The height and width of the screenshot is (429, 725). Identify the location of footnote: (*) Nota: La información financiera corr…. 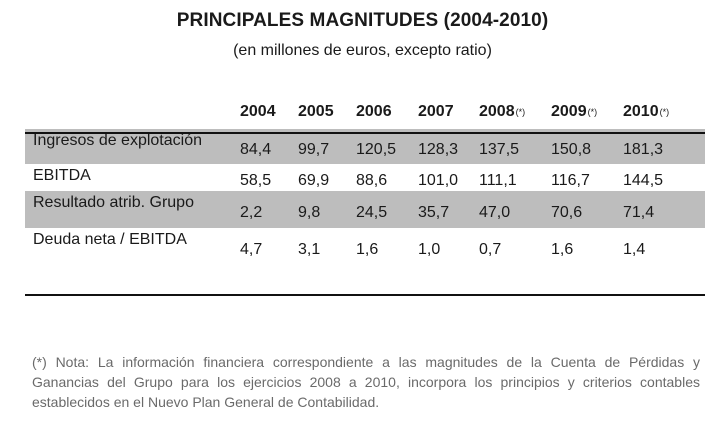
(366, 382).